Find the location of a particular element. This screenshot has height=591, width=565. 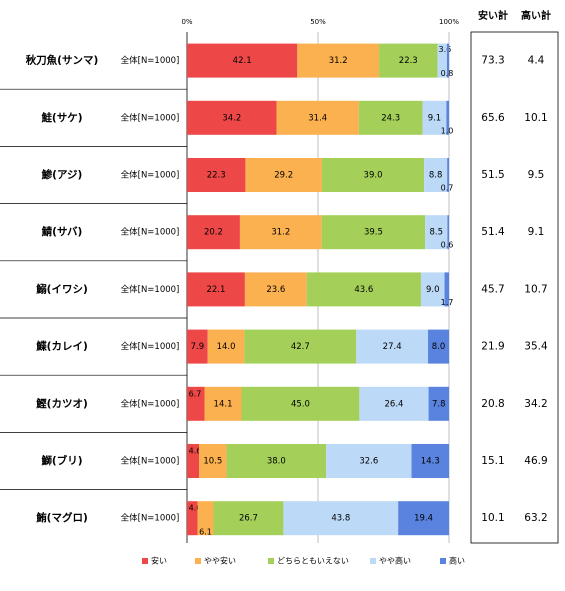

summary-value-high: 4.4 is located at coordinates (536, 61).